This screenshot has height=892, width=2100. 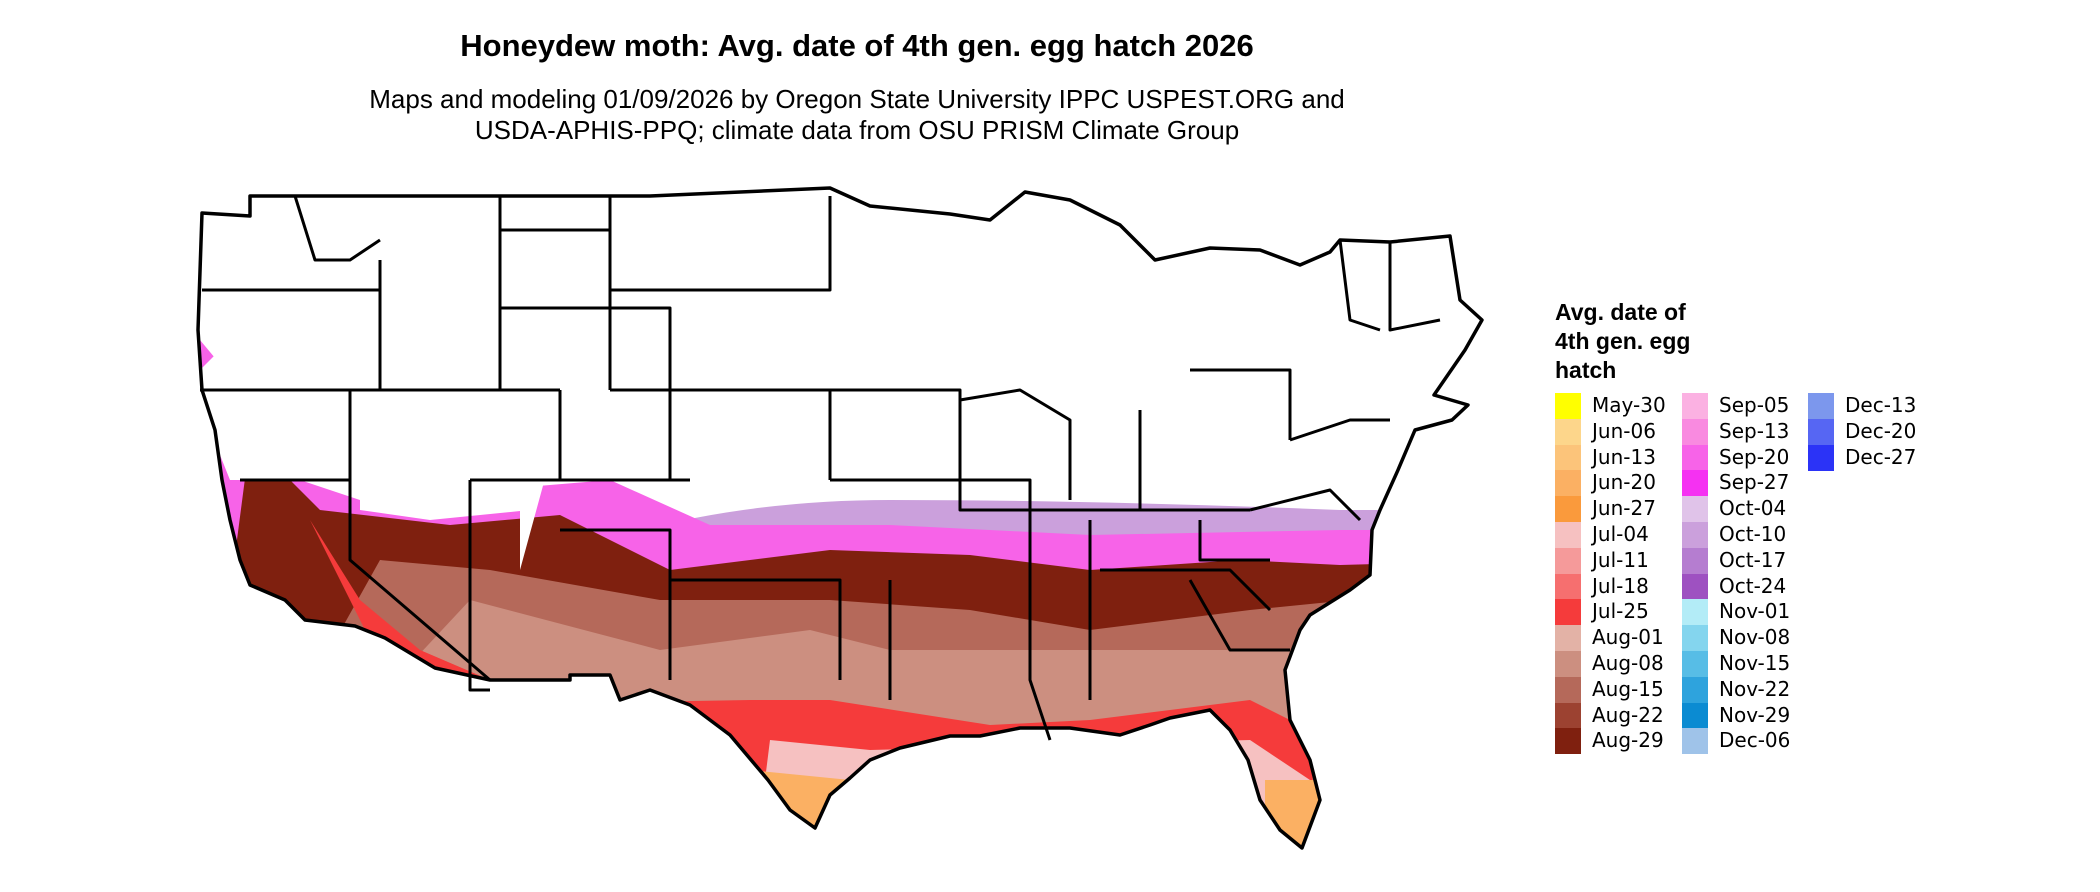 What do you see at coordinates (1755, 740) in the screenshot?
I see `legend-label: Dec-06` at bounding box center [1755, 740].